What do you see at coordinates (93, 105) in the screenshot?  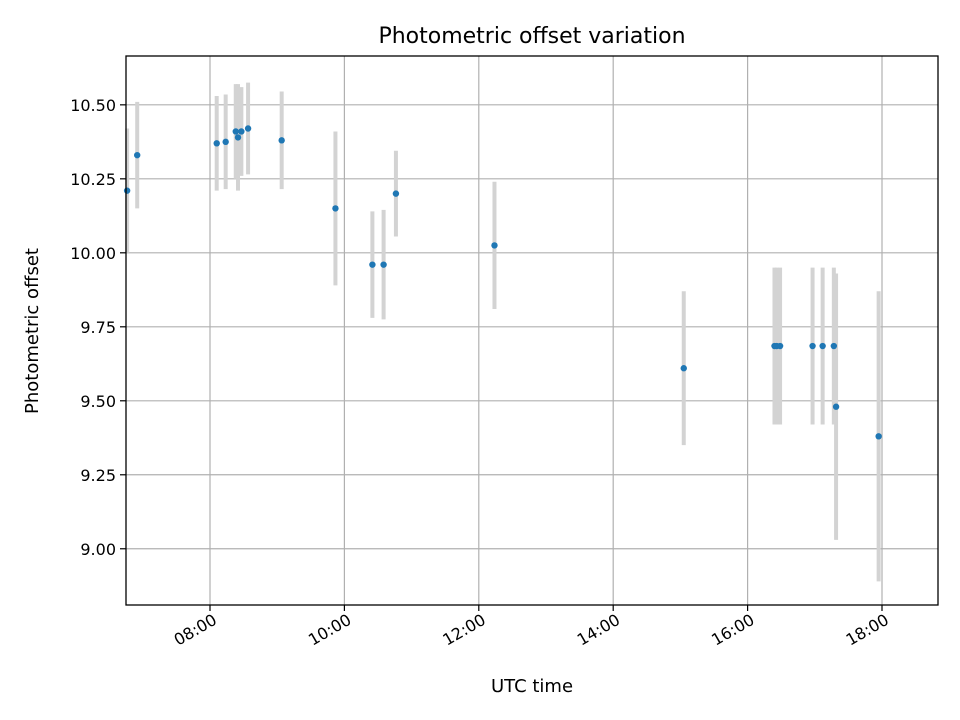 I see `y-tick-label: 10.50` at bounding box center [93, 105].